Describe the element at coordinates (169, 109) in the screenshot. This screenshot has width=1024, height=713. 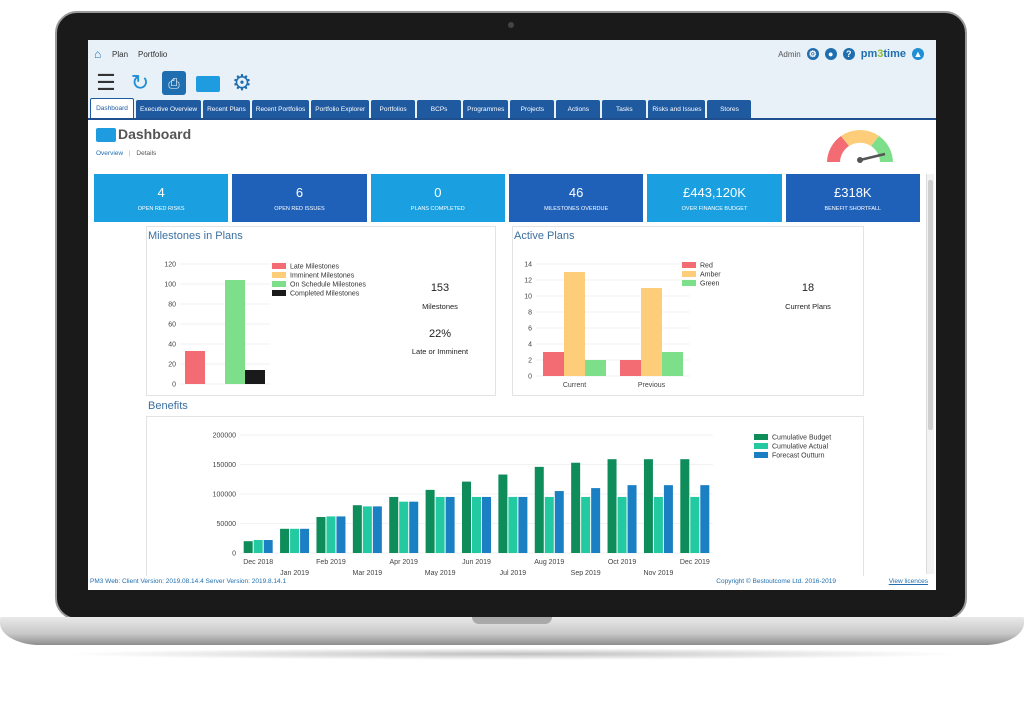
I see `tab-executive-overview: Executive Overview` at that location.